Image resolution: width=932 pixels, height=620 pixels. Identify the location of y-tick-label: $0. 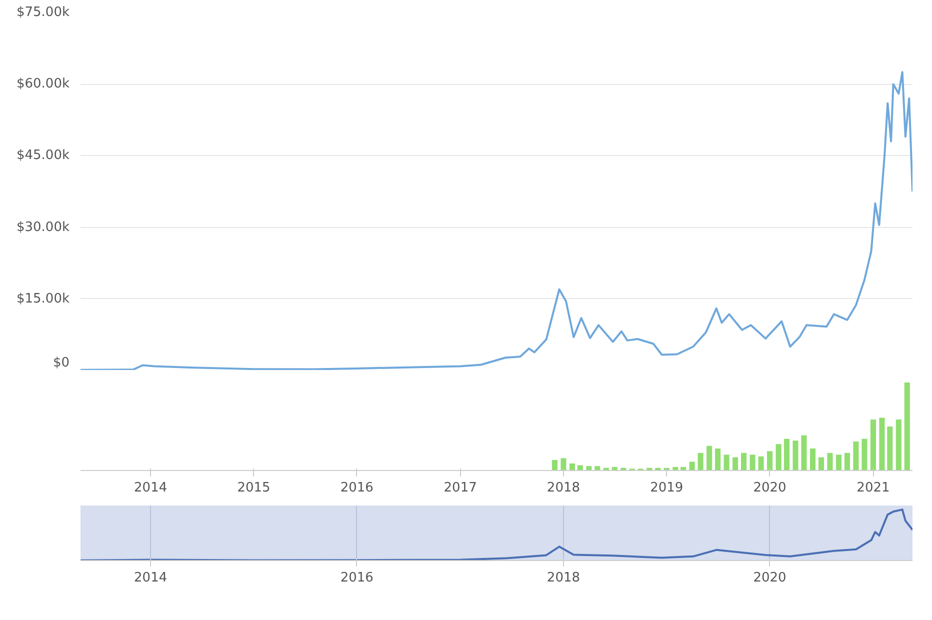
(61, 363).